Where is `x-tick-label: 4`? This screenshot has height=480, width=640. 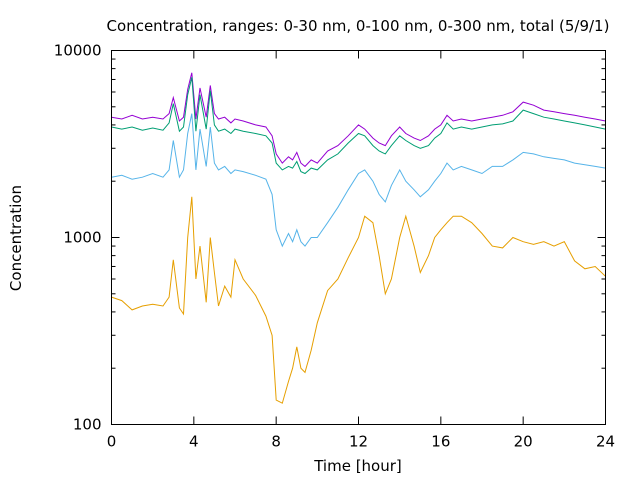
x-tick-label: 4 is located at coordinates (194, 442).